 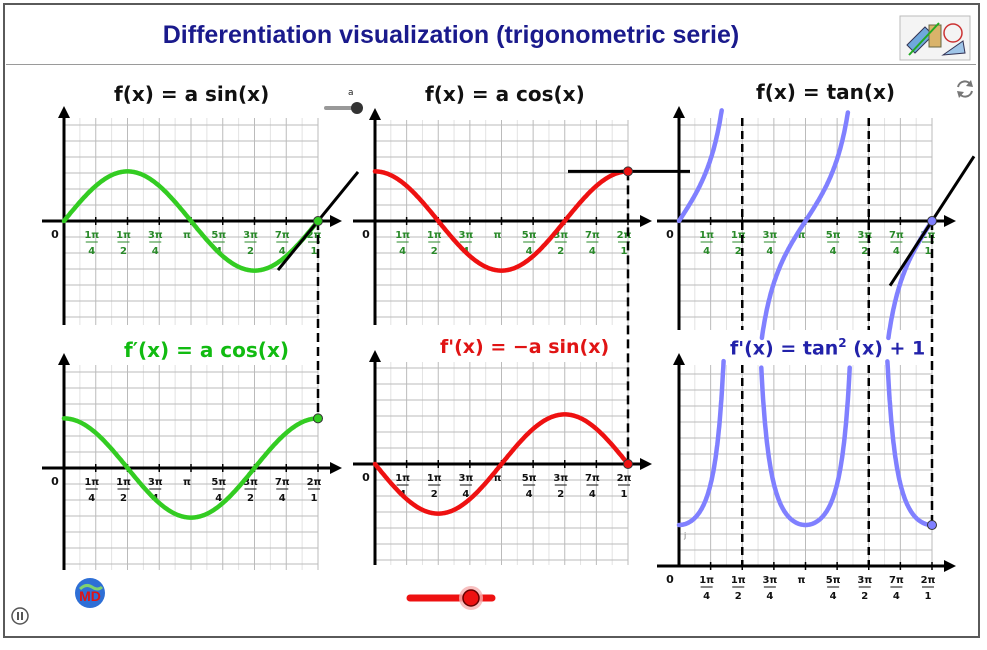 What do you see at coordinates (90, 596) in the screenshot?
I see `svg-text: MD` at bounding box center [90, 596].